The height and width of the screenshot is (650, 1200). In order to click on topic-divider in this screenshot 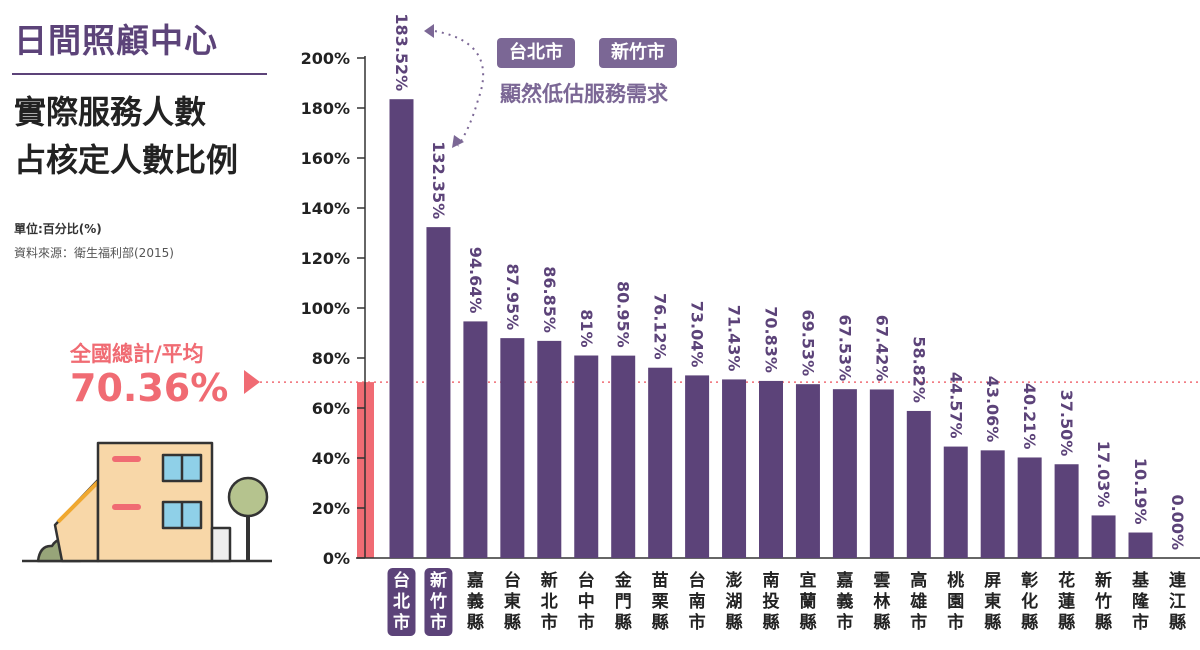, I will do `click(139, 74)`.